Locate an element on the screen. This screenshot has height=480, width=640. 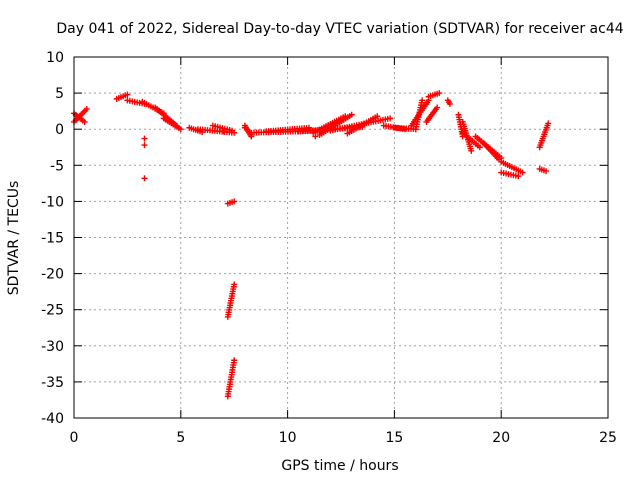
x-tick-label: 10 is located at coordinates (288, 438).